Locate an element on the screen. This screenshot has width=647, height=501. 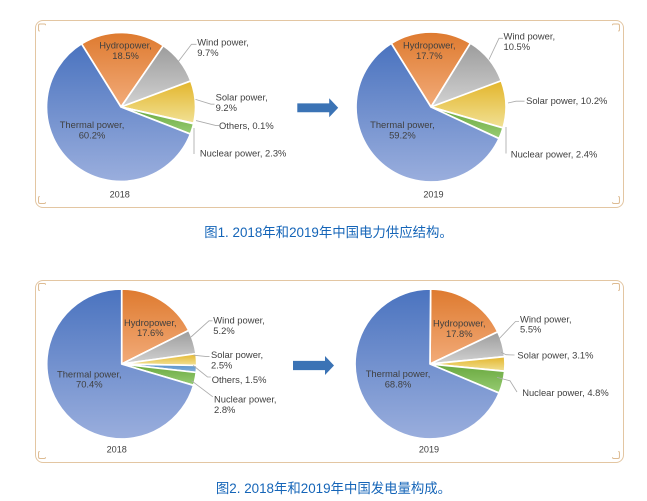
figure1-caption: 图1. 2018年和2019年中国电力供应结构。 is located at coordinates (328, 232).